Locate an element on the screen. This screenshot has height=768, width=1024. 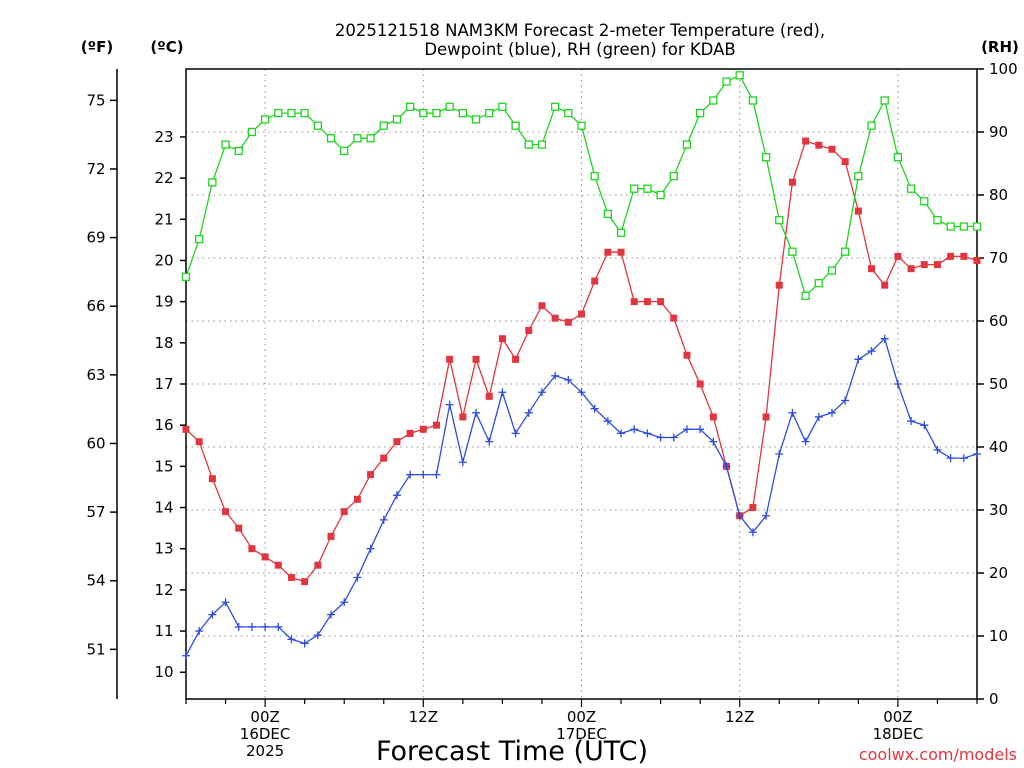
time-tick-label: 18DEC is located at coordinates (898, 734).